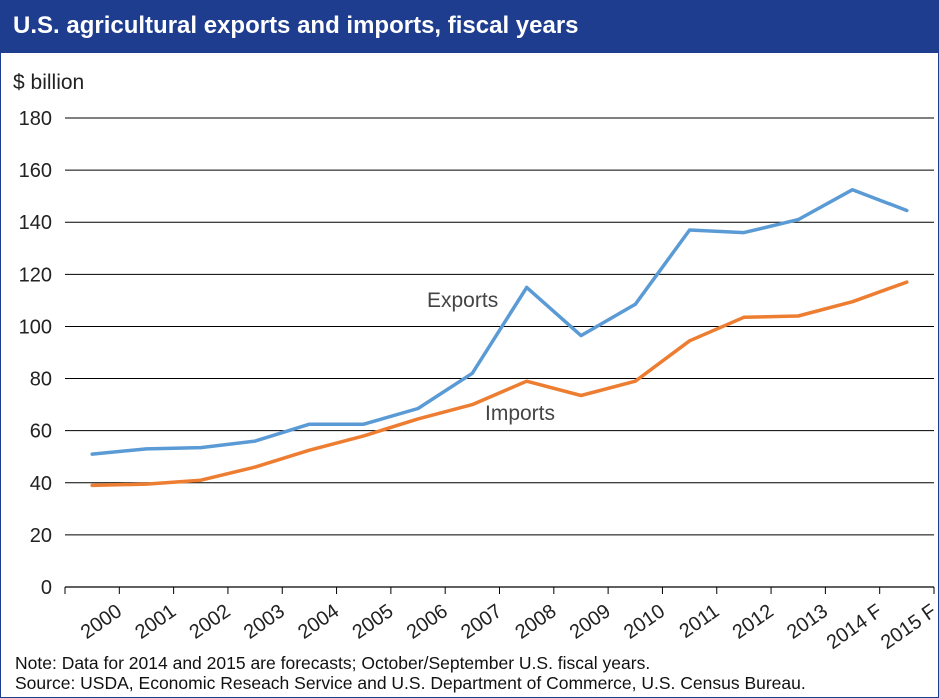 The height and width of the screenshot is (698, 939). Describe the element at coordinates (855, 625) in the screenshot. I see `x-tick-label: 2014 F` at that location.